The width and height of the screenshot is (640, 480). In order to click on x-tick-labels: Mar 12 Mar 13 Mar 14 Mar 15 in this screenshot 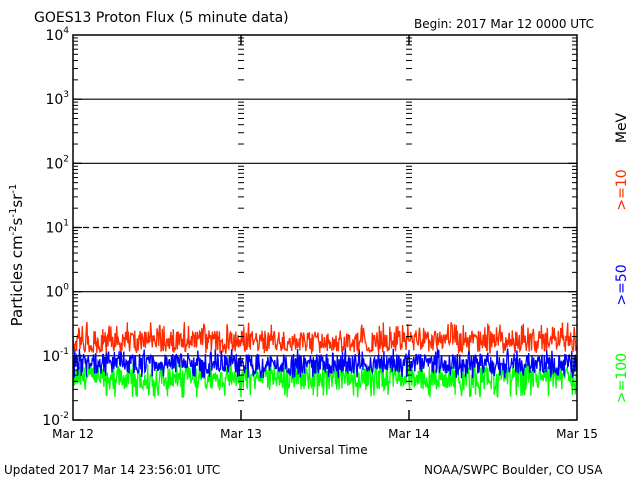, I will do `click(325, 434)`.